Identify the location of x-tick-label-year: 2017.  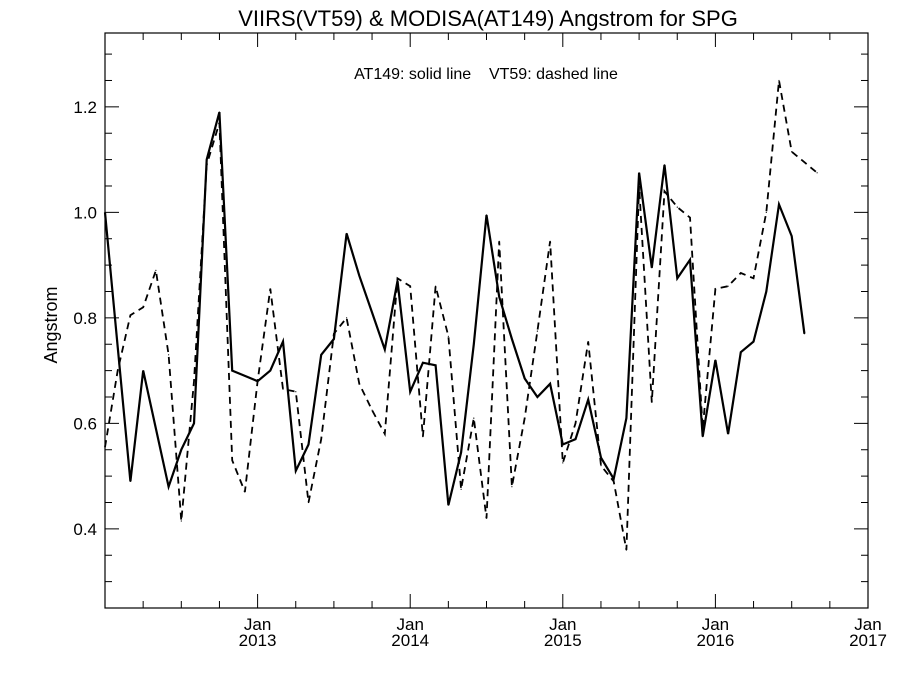
(868, 640).